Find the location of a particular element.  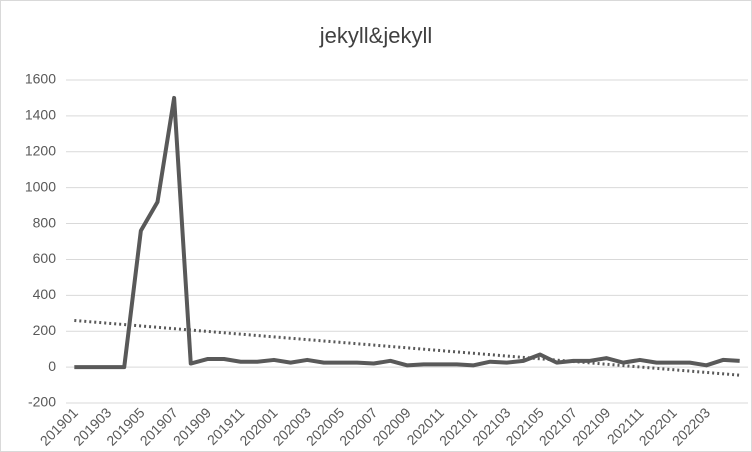

trendline is located at coordinates (407, 347).